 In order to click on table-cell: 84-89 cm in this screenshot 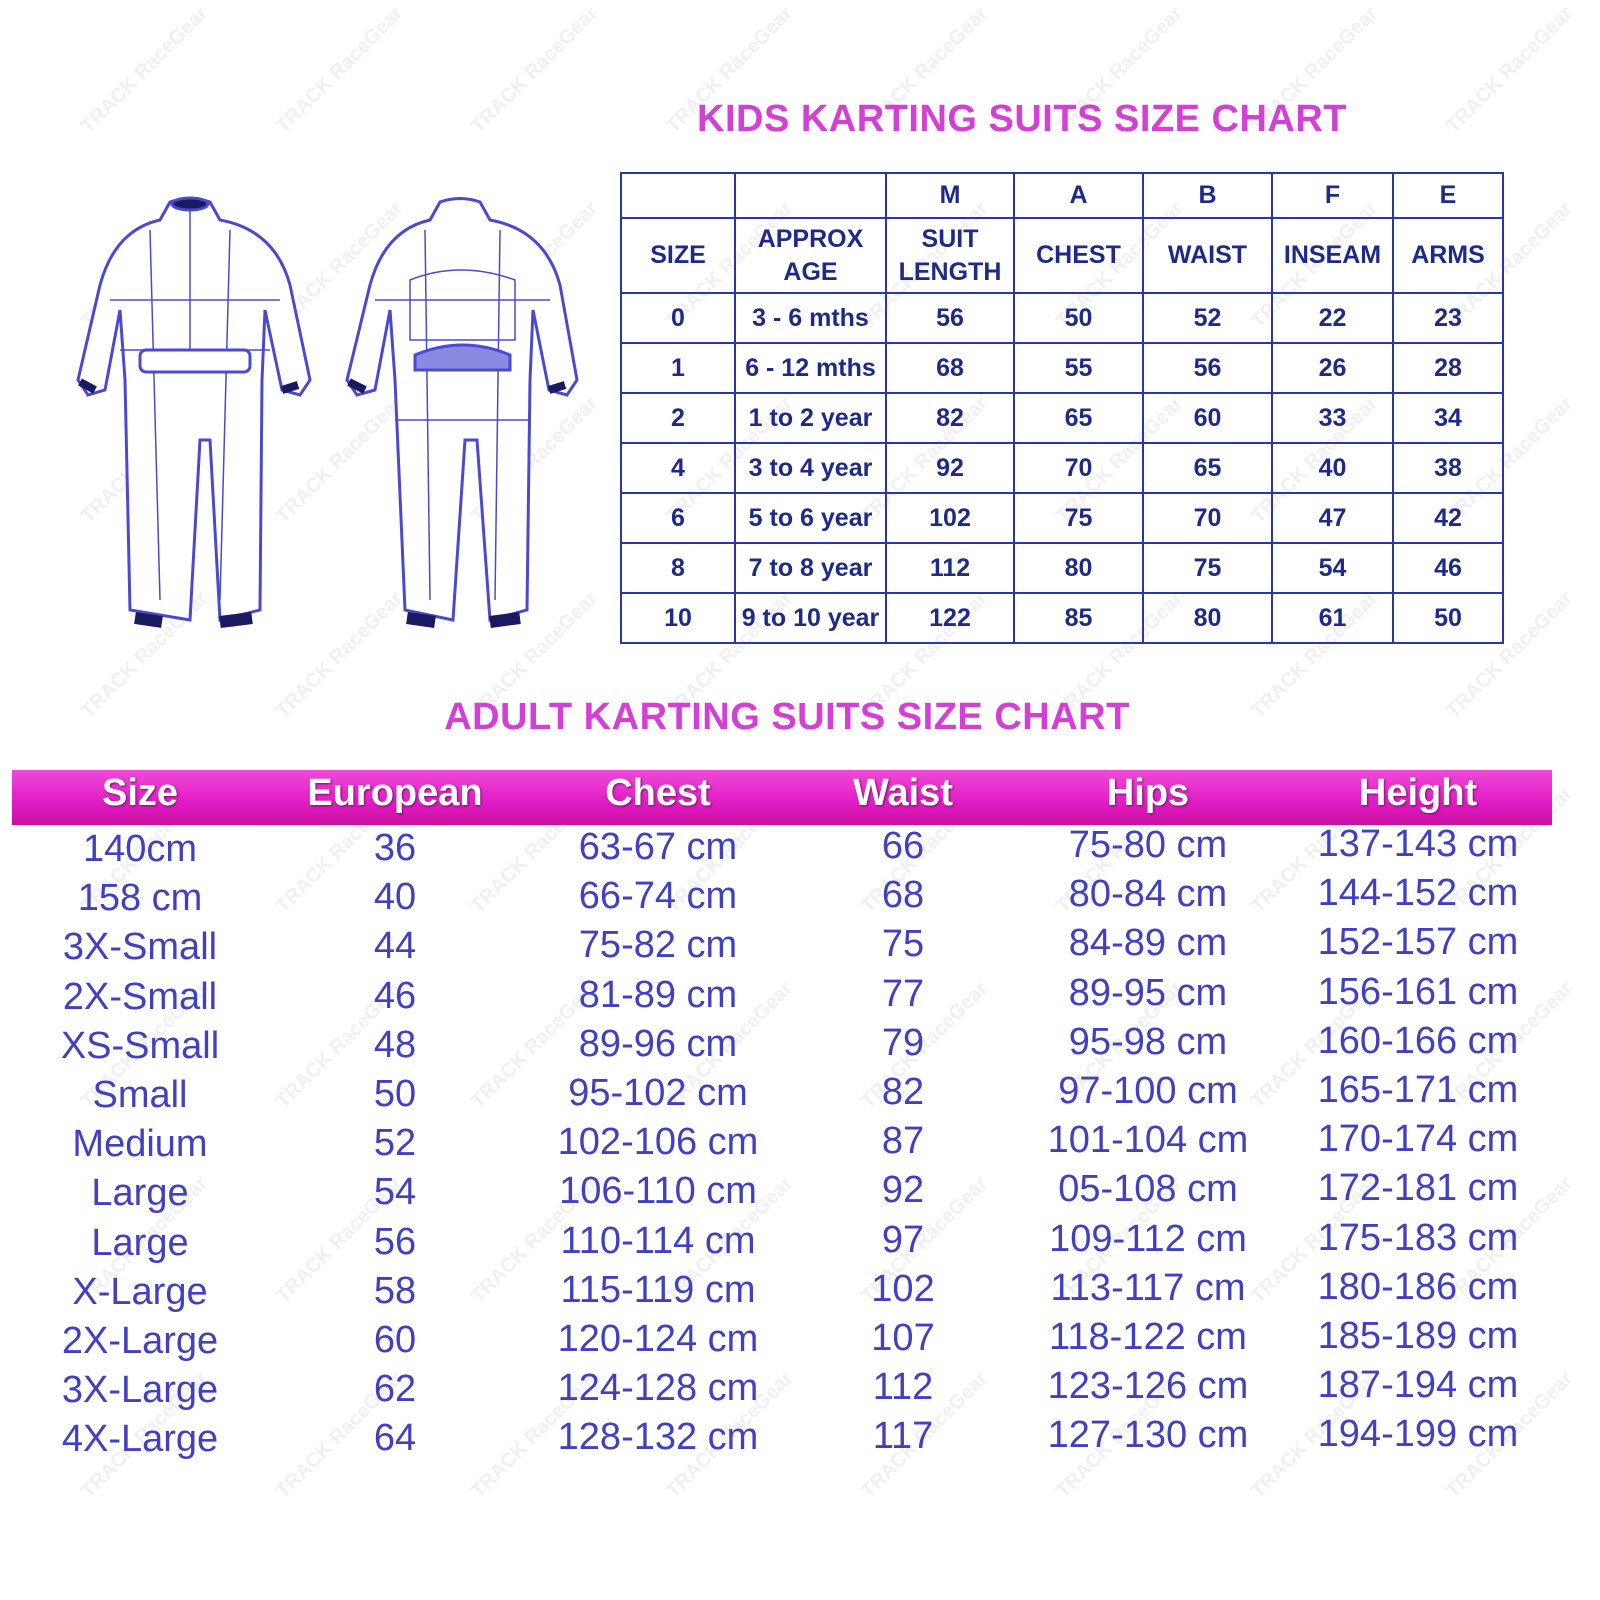, I will do `click(1148, 943)`.